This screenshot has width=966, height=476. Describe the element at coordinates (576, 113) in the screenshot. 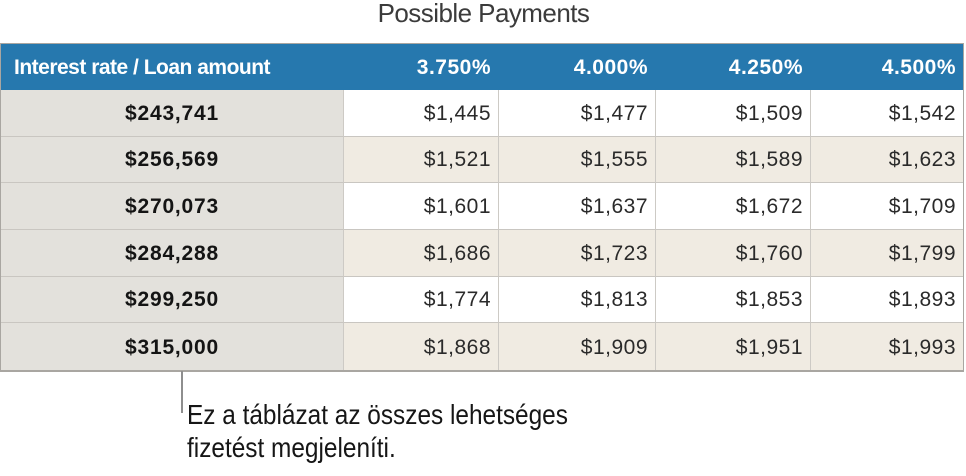

I see `table-cell: $1,477` at that location.